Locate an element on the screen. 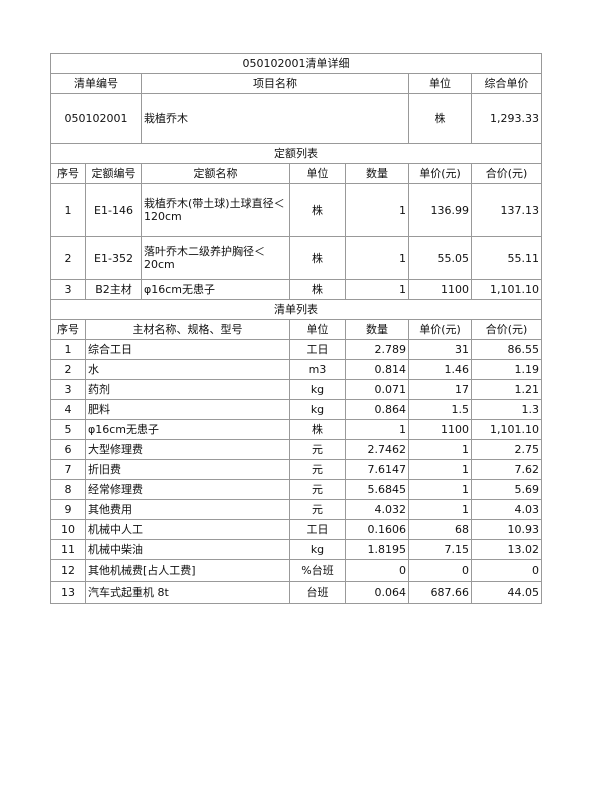  list-cell: 31 is located at coordinates (440, 349).